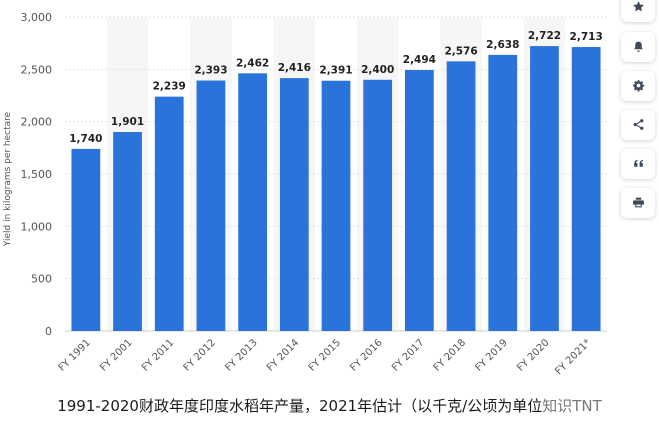 This screenshot has height=427, width=659. What do you see at coordinates (283, 355) in the screenshot?
I see `x-tick-label: FY 2014` at bounding box center [283, 355].